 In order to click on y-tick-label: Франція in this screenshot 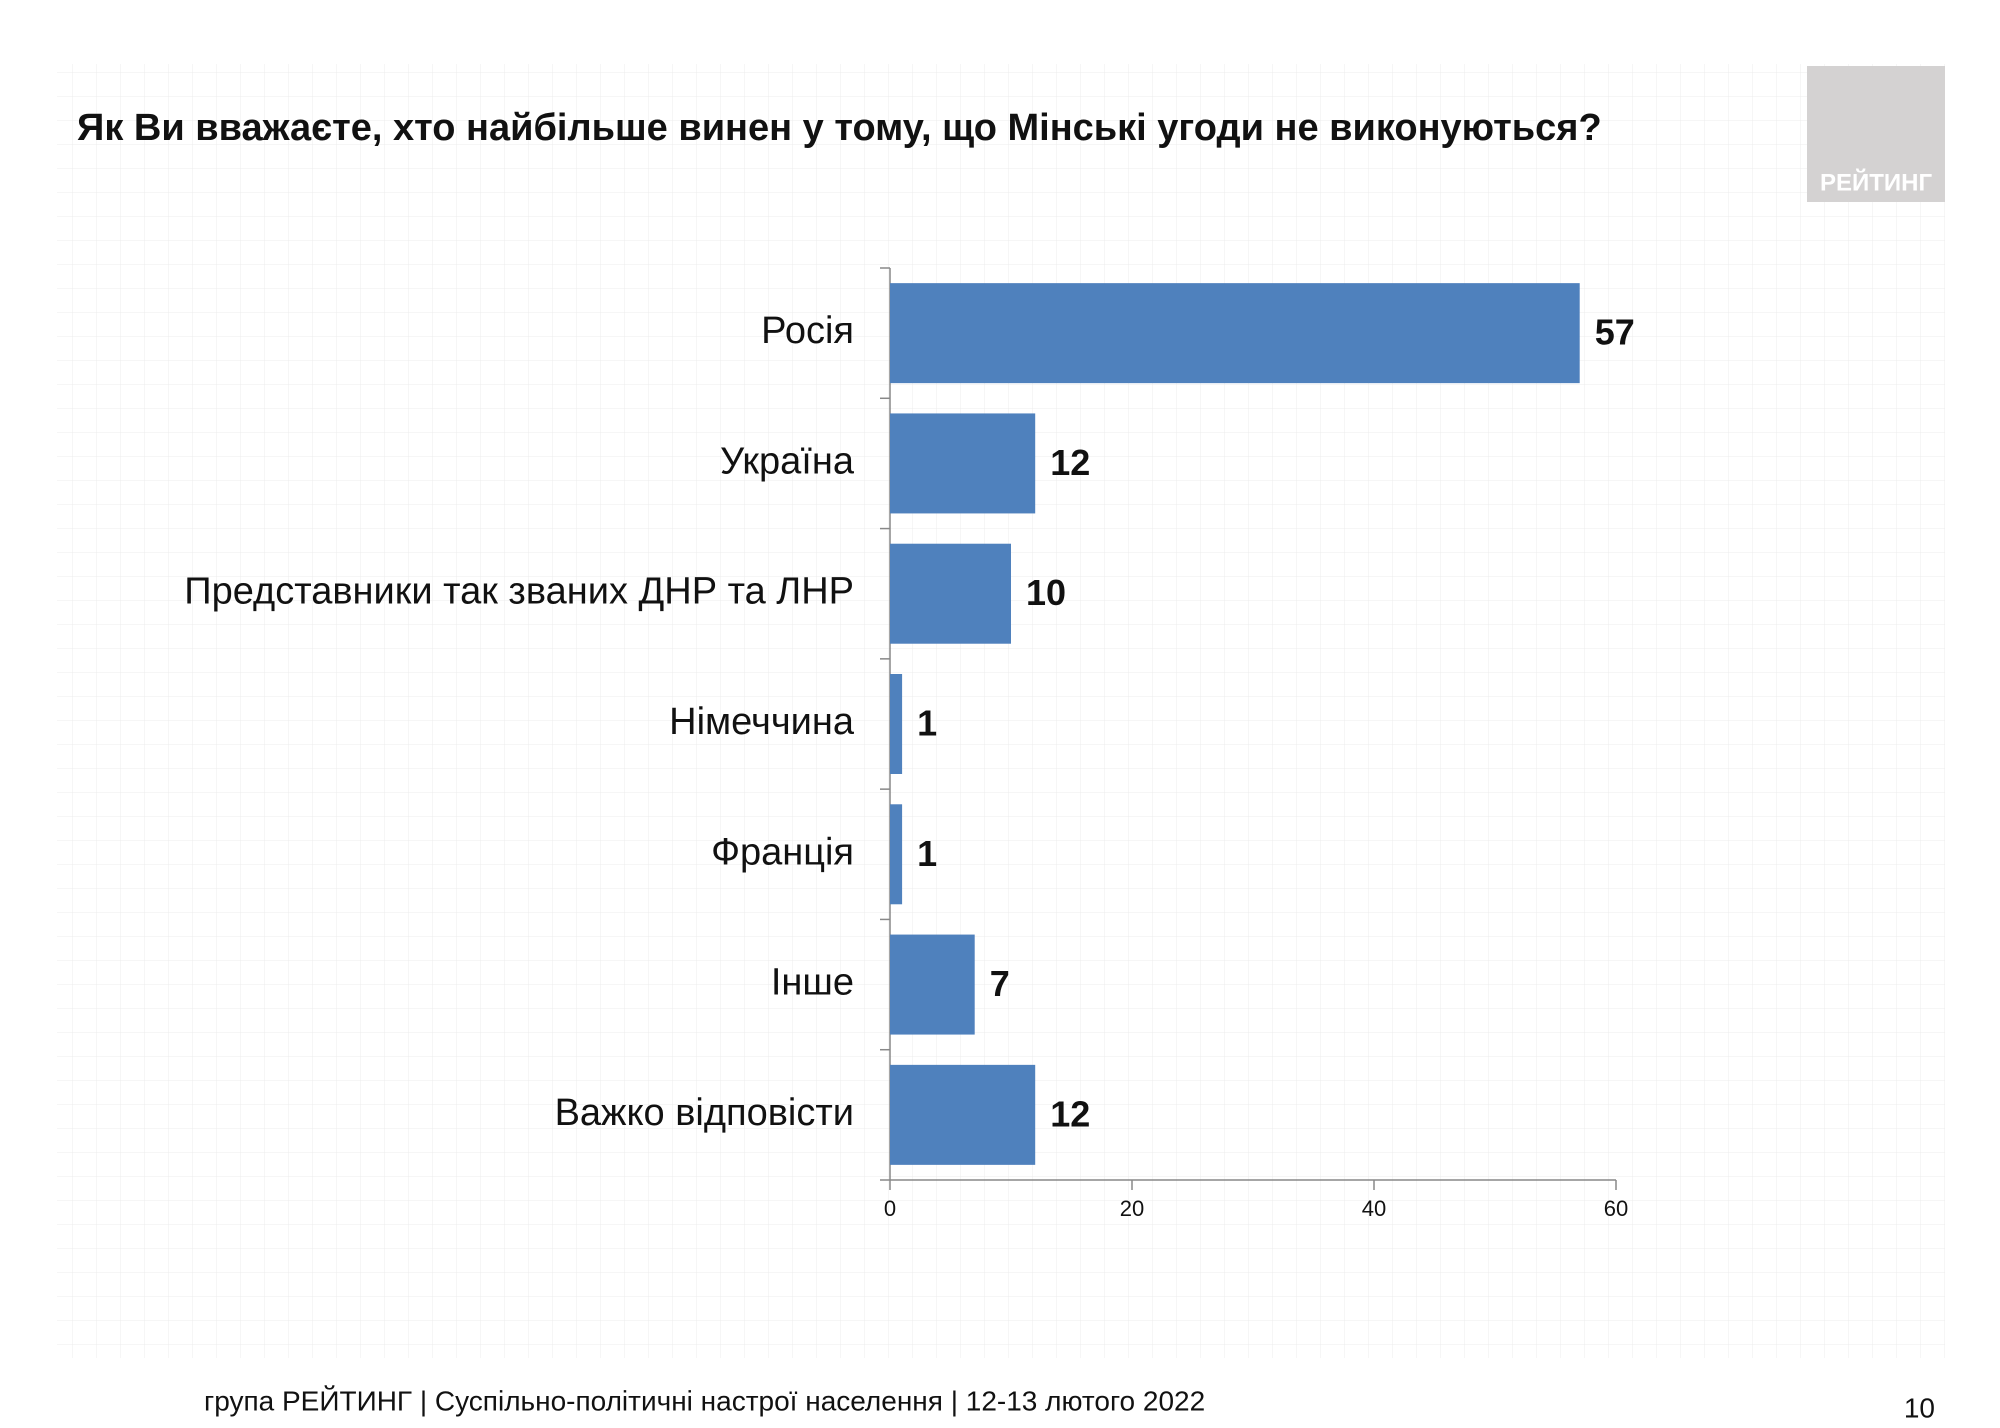, I will do `click(782, 852)`.